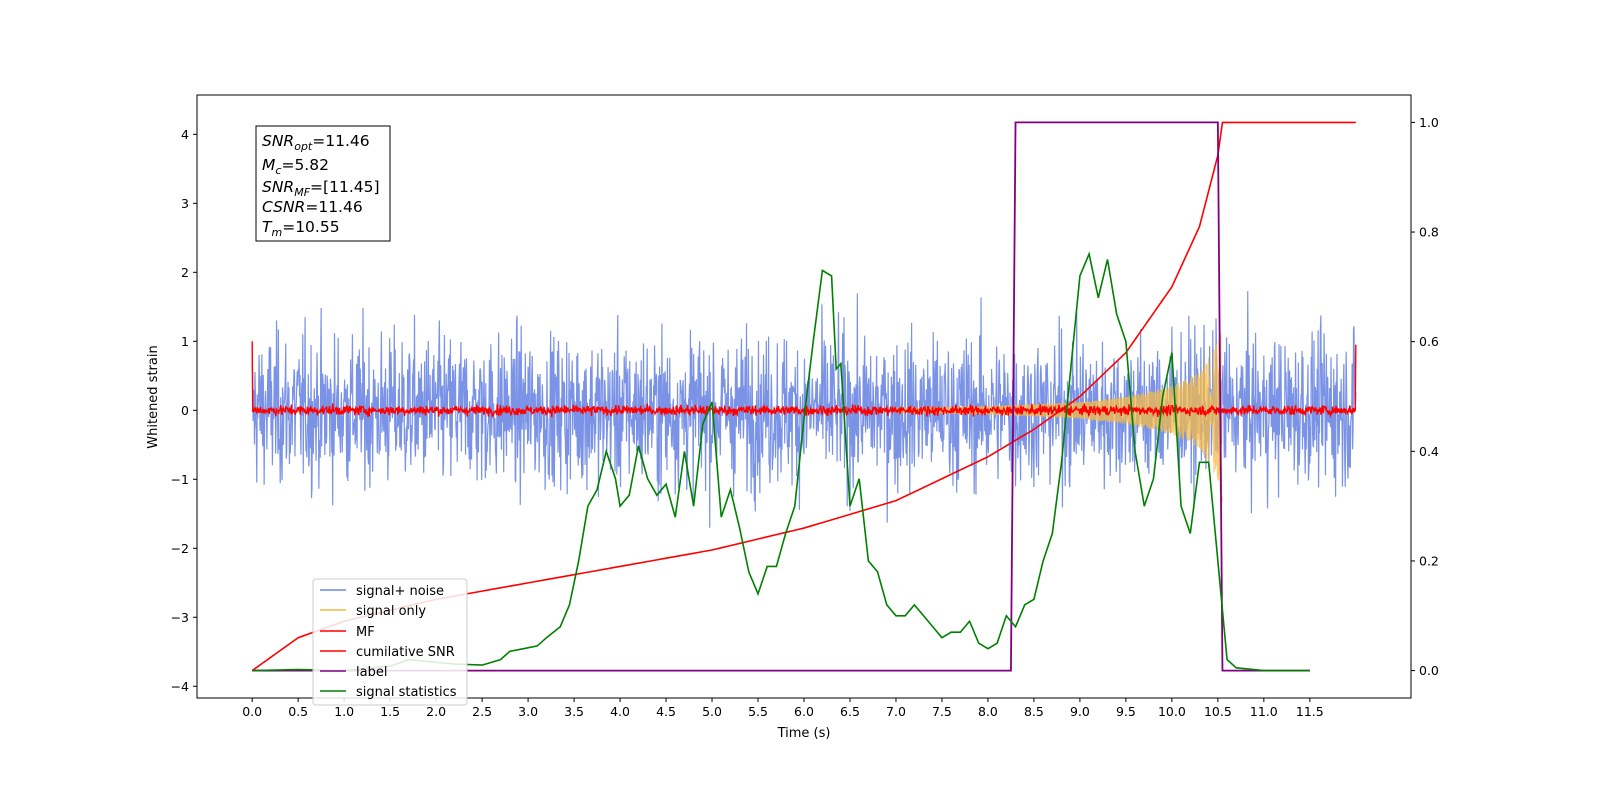  I want to click on x-tick-label: 6.5, so click(850, 711).